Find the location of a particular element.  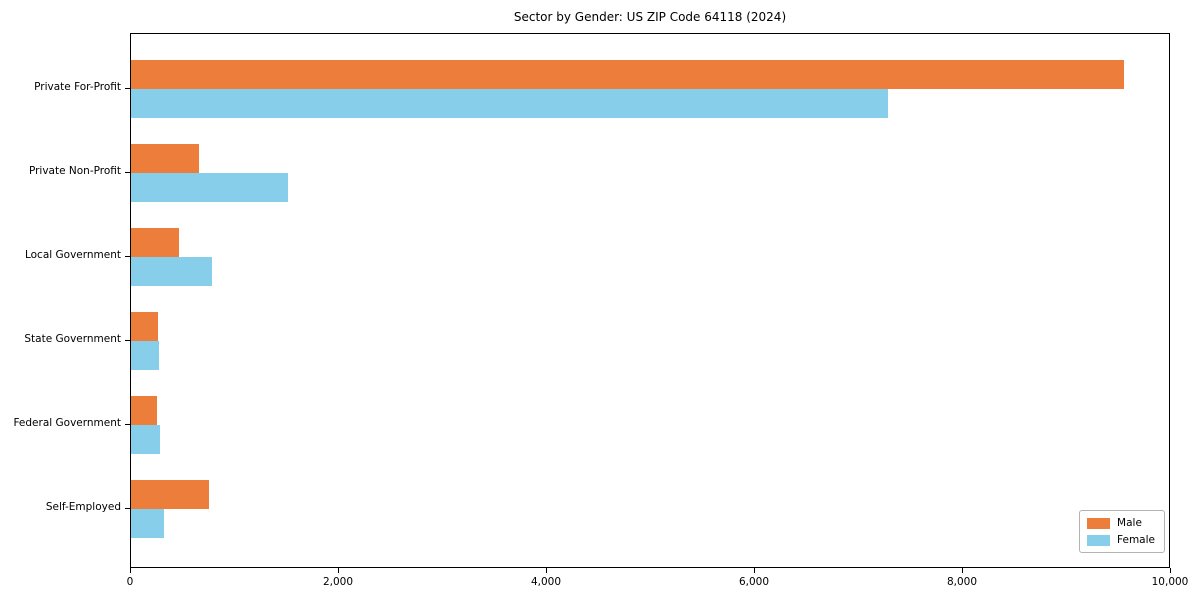

legend: Male Female is located at coordinates (1122, 531).